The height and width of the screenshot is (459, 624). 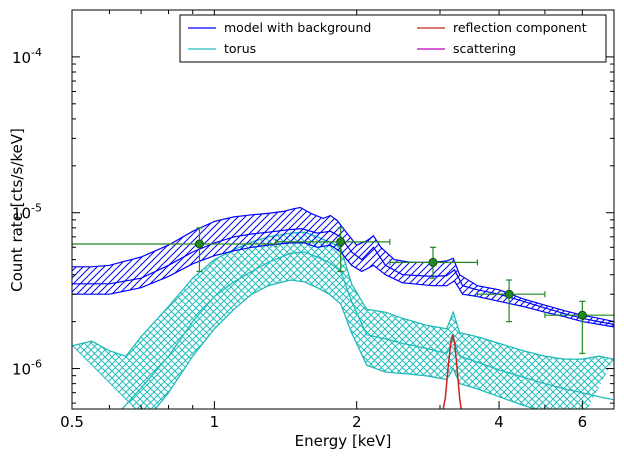 I want to click on y-tick-label: 10⁻⁶, so click(x=27, y=368).